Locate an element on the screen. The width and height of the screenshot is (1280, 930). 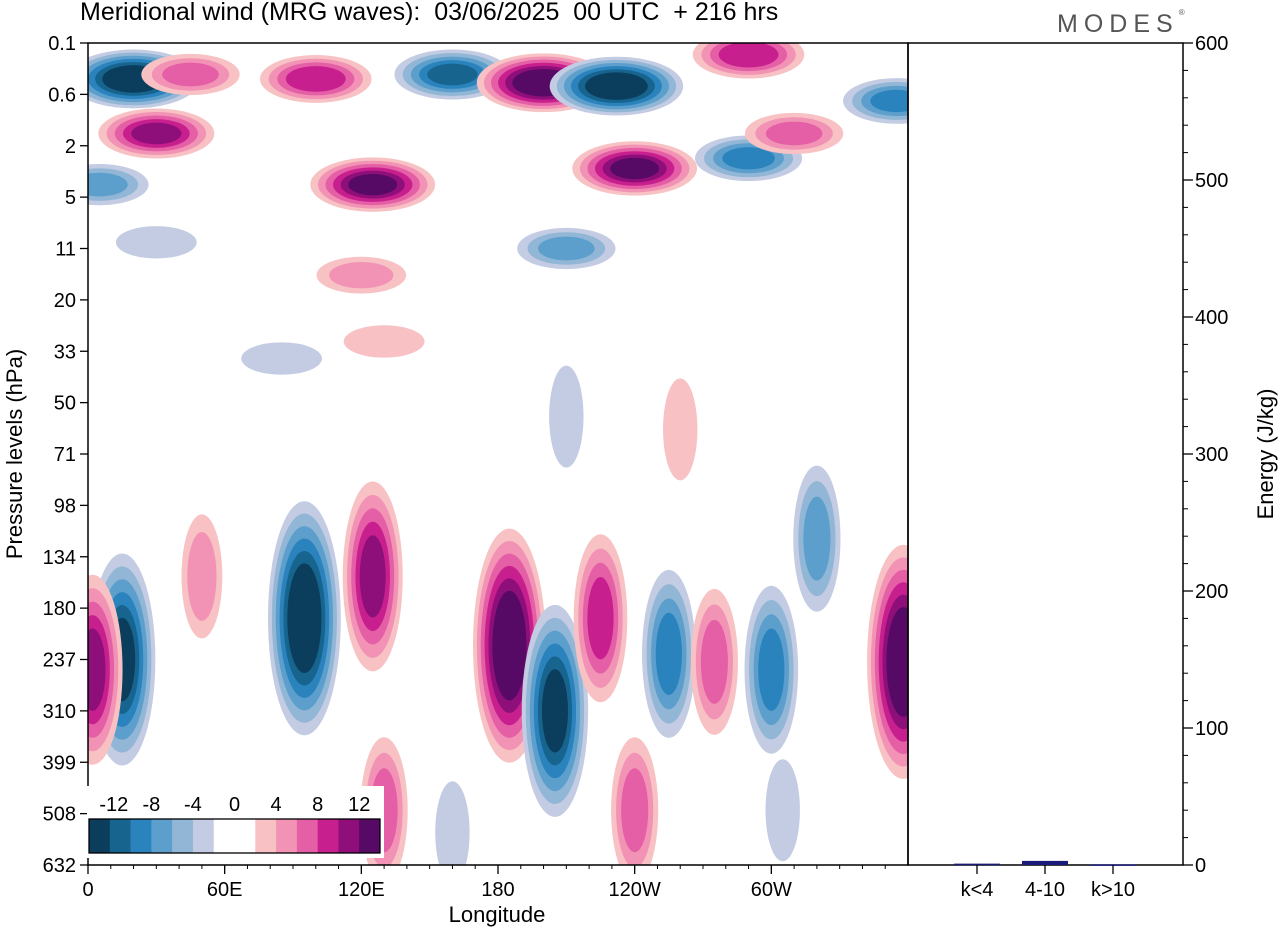
longitude-axis: 0 60E 120E 180 120W 60W is located at coordinates (484, 883).